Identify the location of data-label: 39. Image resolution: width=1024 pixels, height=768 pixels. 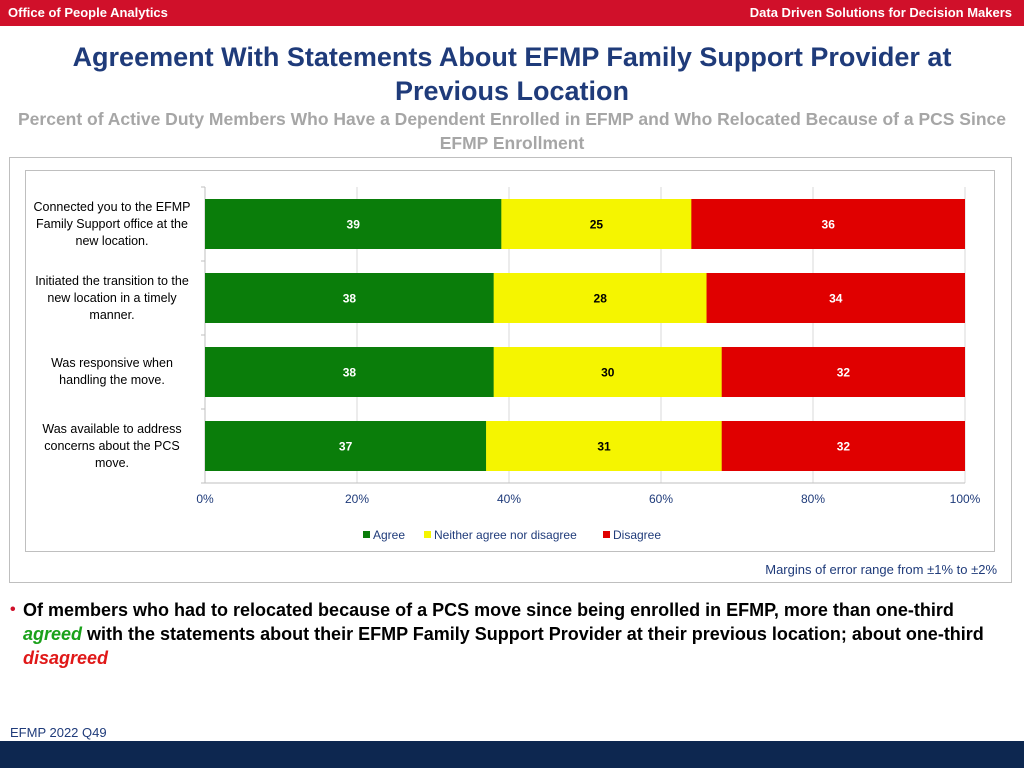
(354, 225).